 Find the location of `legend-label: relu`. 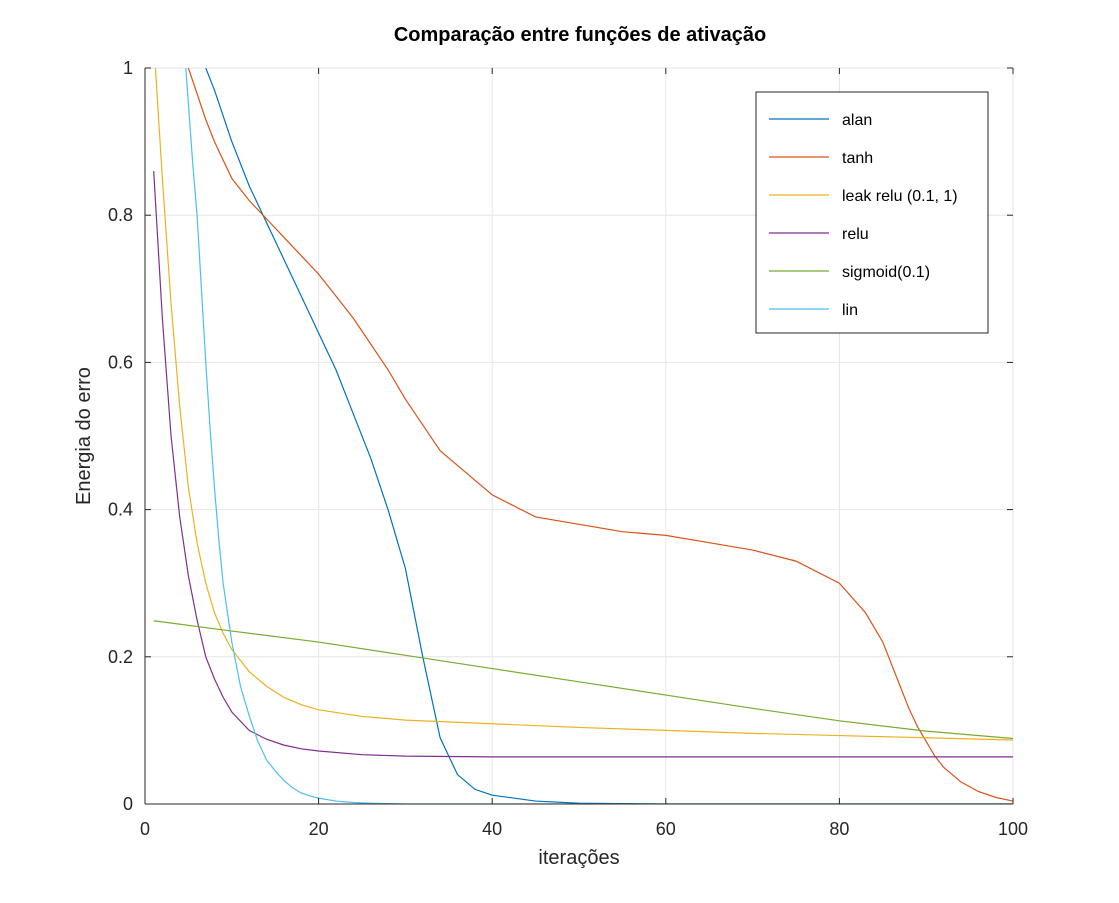

legend-label: relu is located at coordinates (855, 234).